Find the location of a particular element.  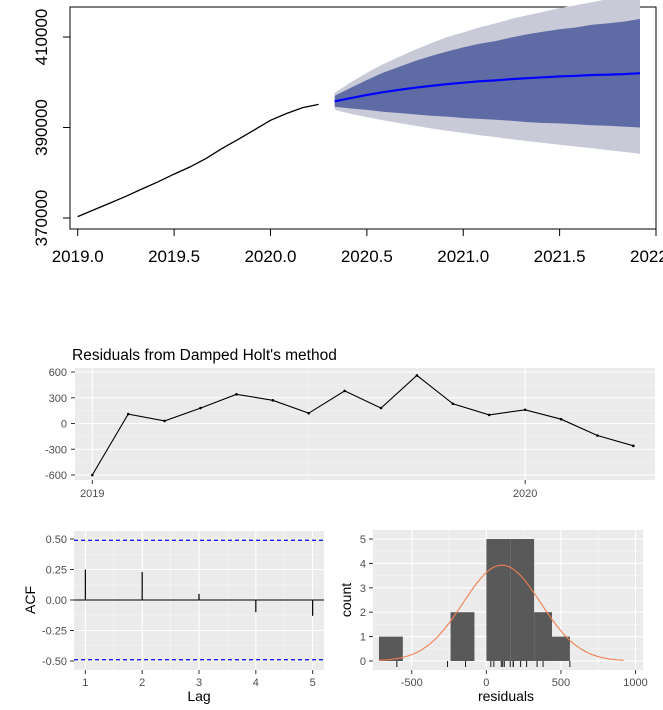

histogram-density-curve is located at coordinates (501, 612).